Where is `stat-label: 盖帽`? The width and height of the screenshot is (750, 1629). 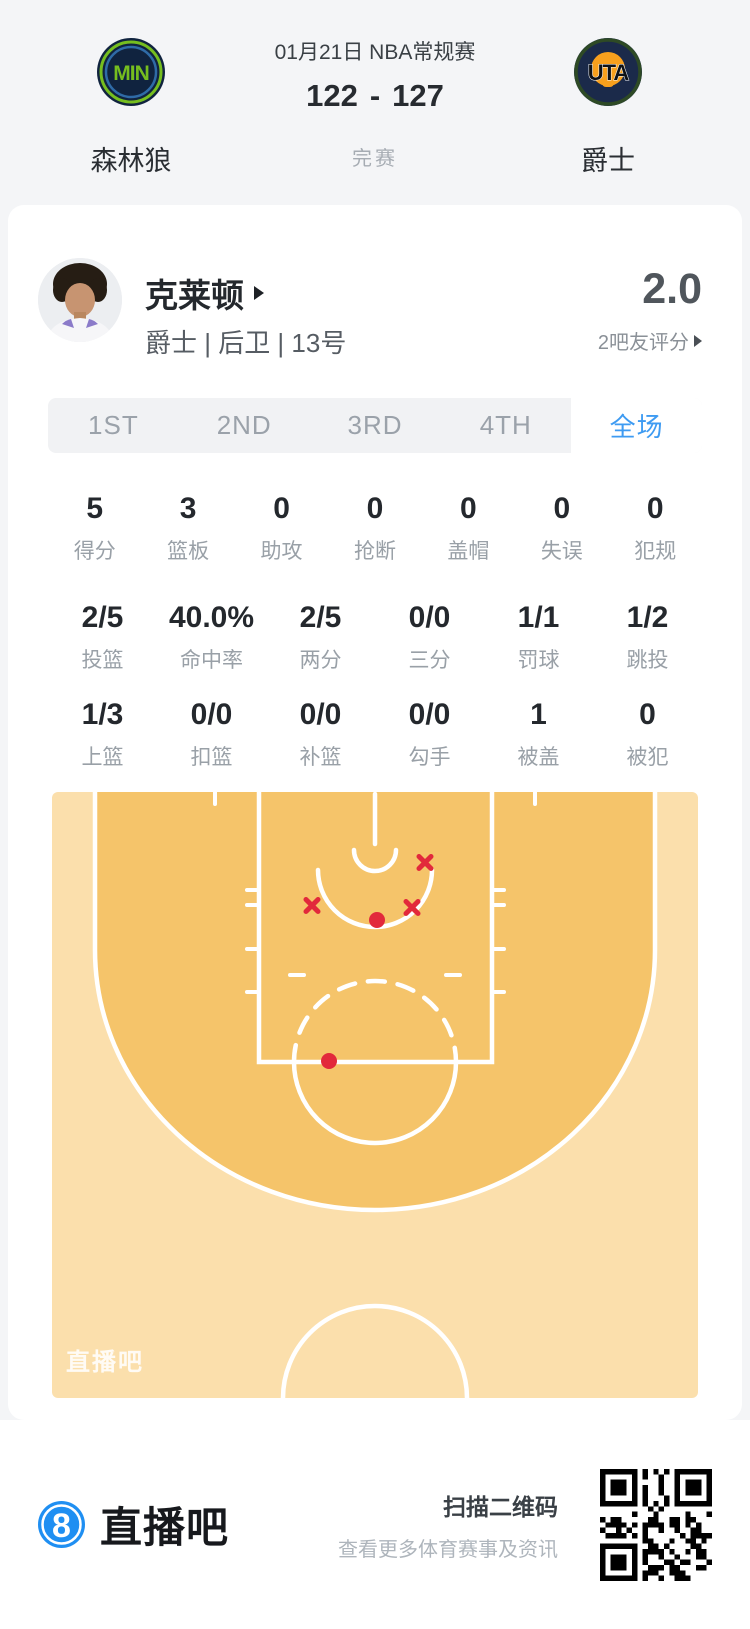
stat-label: 盖帽 is located at coordinates (468, 551).